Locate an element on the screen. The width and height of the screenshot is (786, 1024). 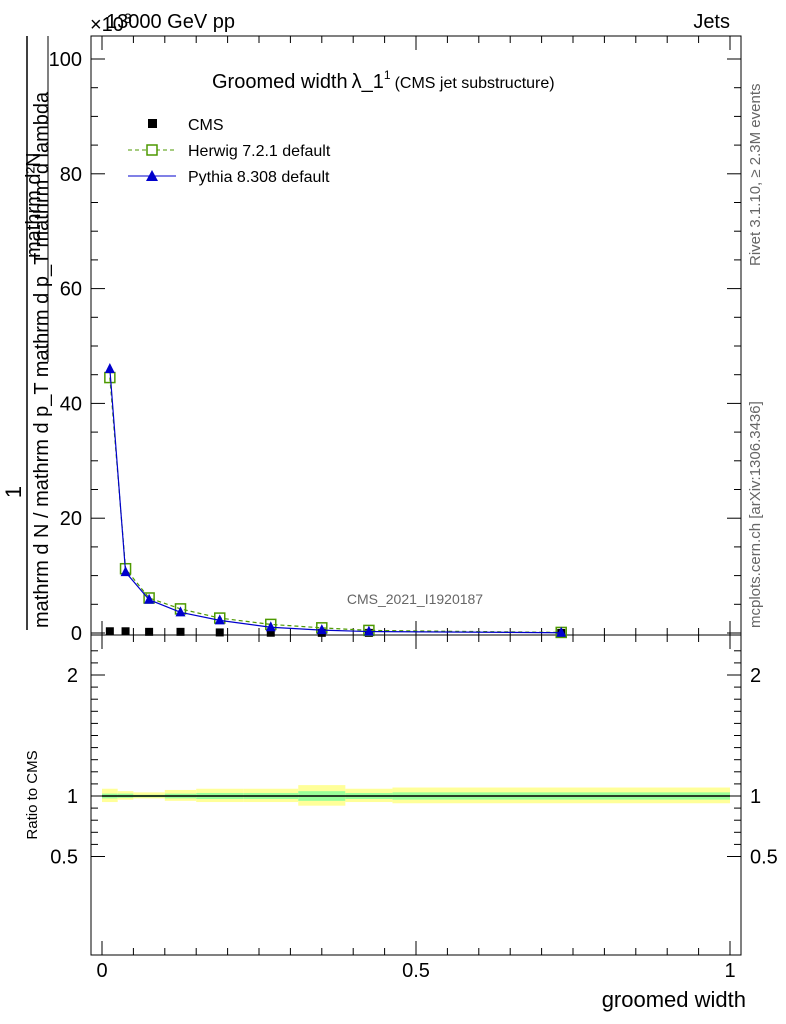
main-y-tick-label: 20 is located at coordinates (71, 519).